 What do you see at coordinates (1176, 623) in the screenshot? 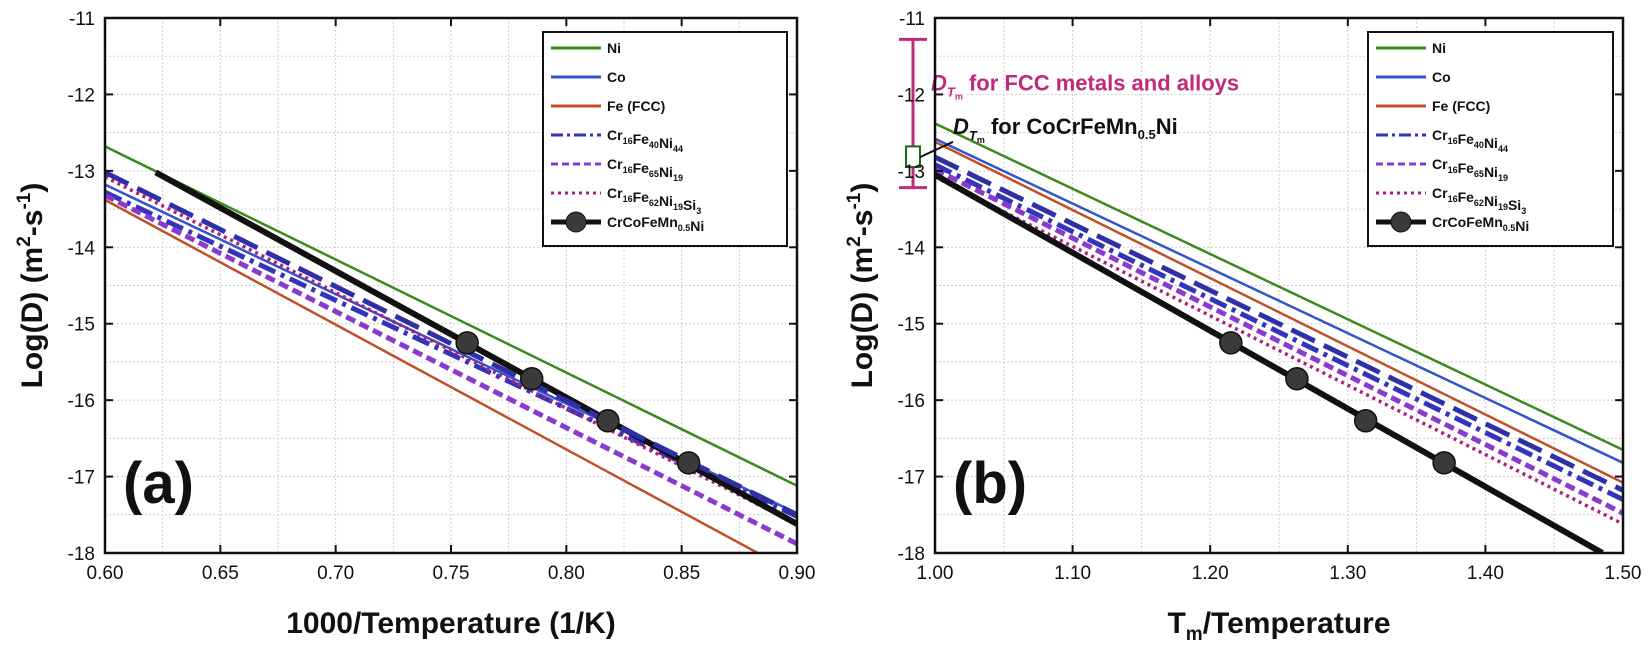
I see `x-axis-title-main: T` at bounding box center [1176, 623].